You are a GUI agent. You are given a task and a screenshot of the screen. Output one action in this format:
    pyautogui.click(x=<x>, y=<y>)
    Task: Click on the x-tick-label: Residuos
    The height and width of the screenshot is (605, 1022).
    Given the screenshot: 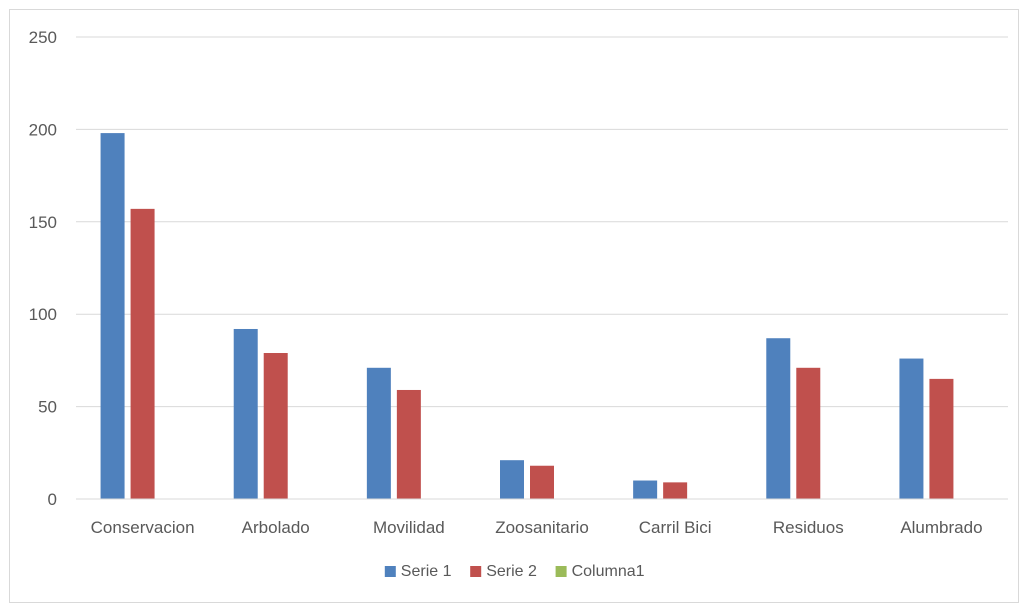 What is the action you would take?
    pyautogui.click(x=808, y=527)
    